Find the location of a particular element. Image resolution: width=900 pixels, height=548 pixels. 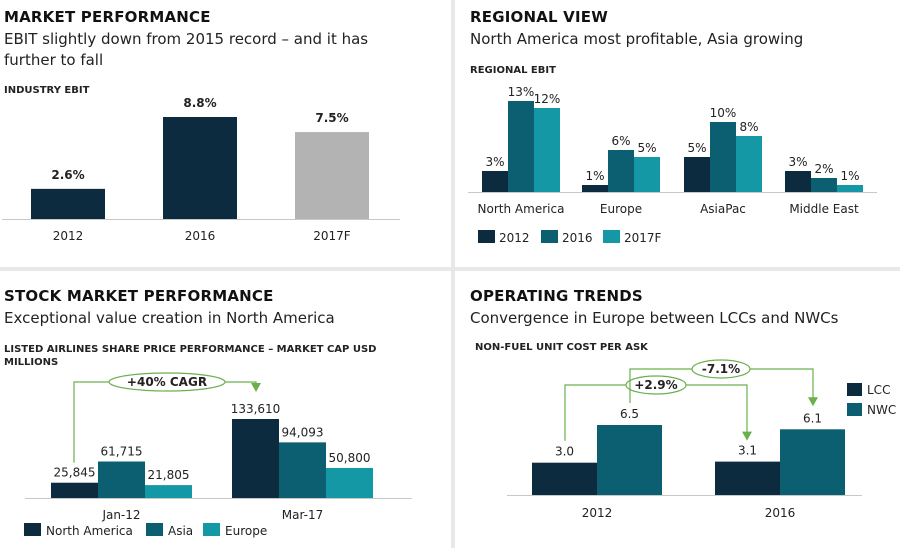

market-performance-title: MARKET PERFORMANCE is located at coordinates (107, 17).